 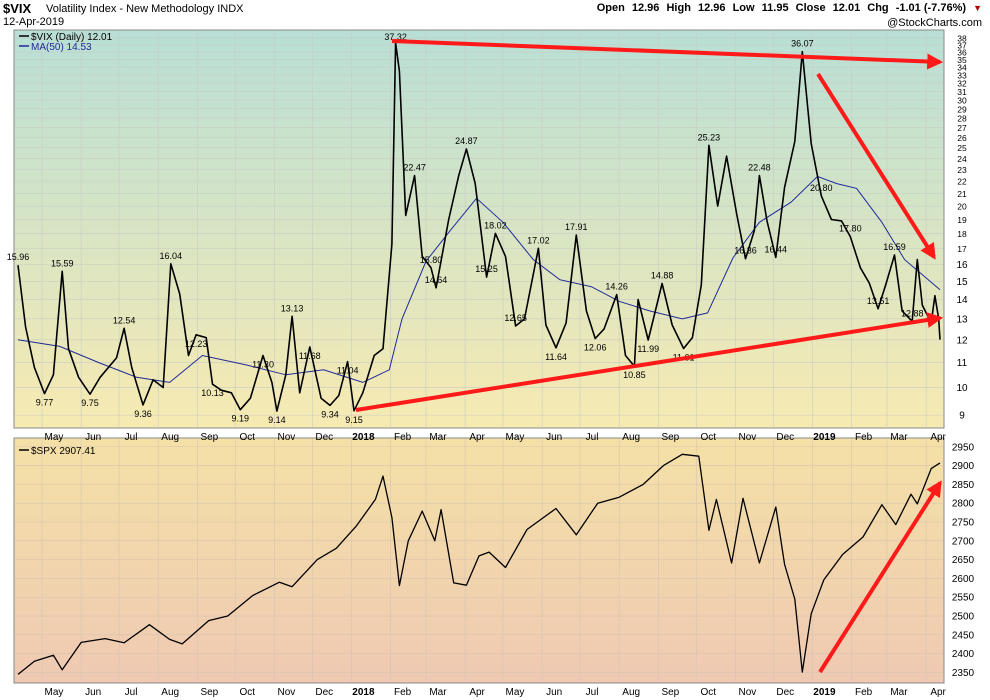 I want to click on spx-y-tick-label: 2650, so click(x=963, y=560).